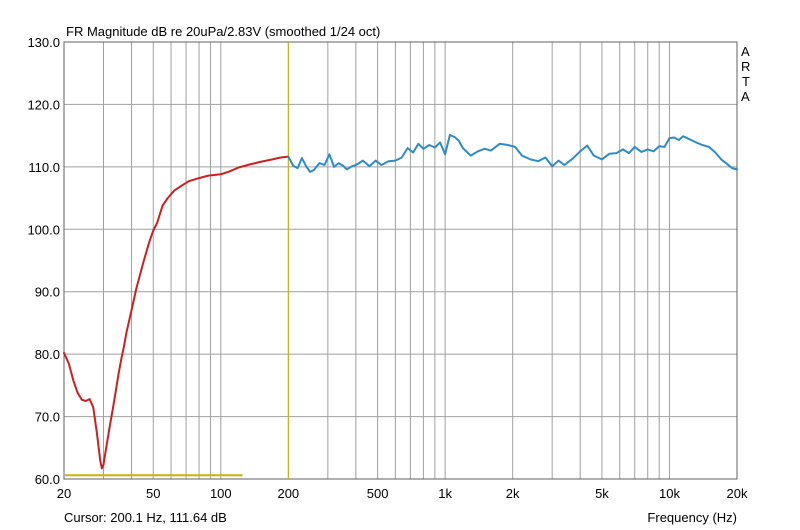 This screenshot has height=530, width=800. I want to click on side-label-letter: R, so click(745, 66).